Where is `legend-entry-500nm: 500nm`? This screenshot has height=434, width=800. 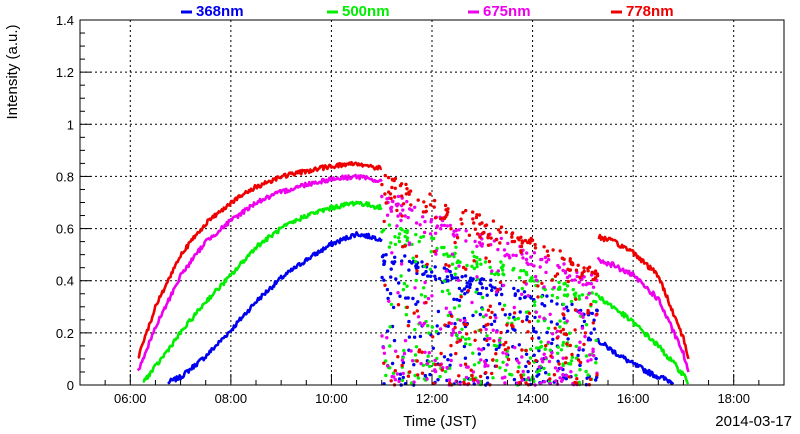
legend-entry-500nm: 500nm is located at coordinates (358, 11).